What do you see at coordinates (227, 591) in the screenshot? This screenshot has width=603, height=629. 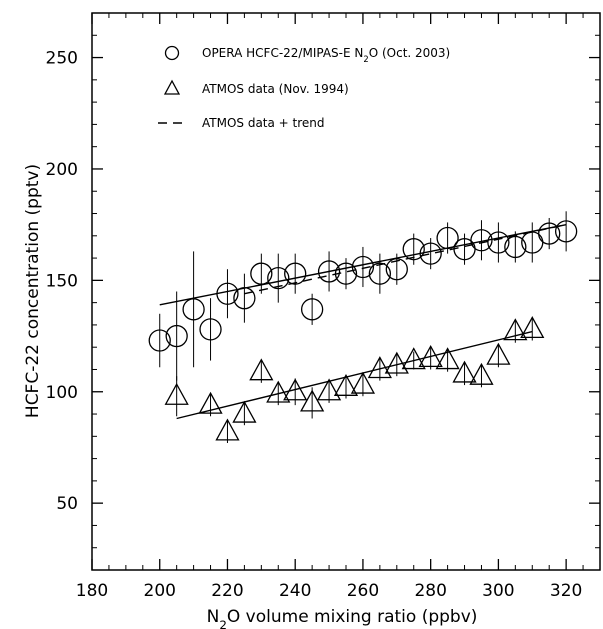 I see `x-tick-label: 220` at bounding box center [227, 591].